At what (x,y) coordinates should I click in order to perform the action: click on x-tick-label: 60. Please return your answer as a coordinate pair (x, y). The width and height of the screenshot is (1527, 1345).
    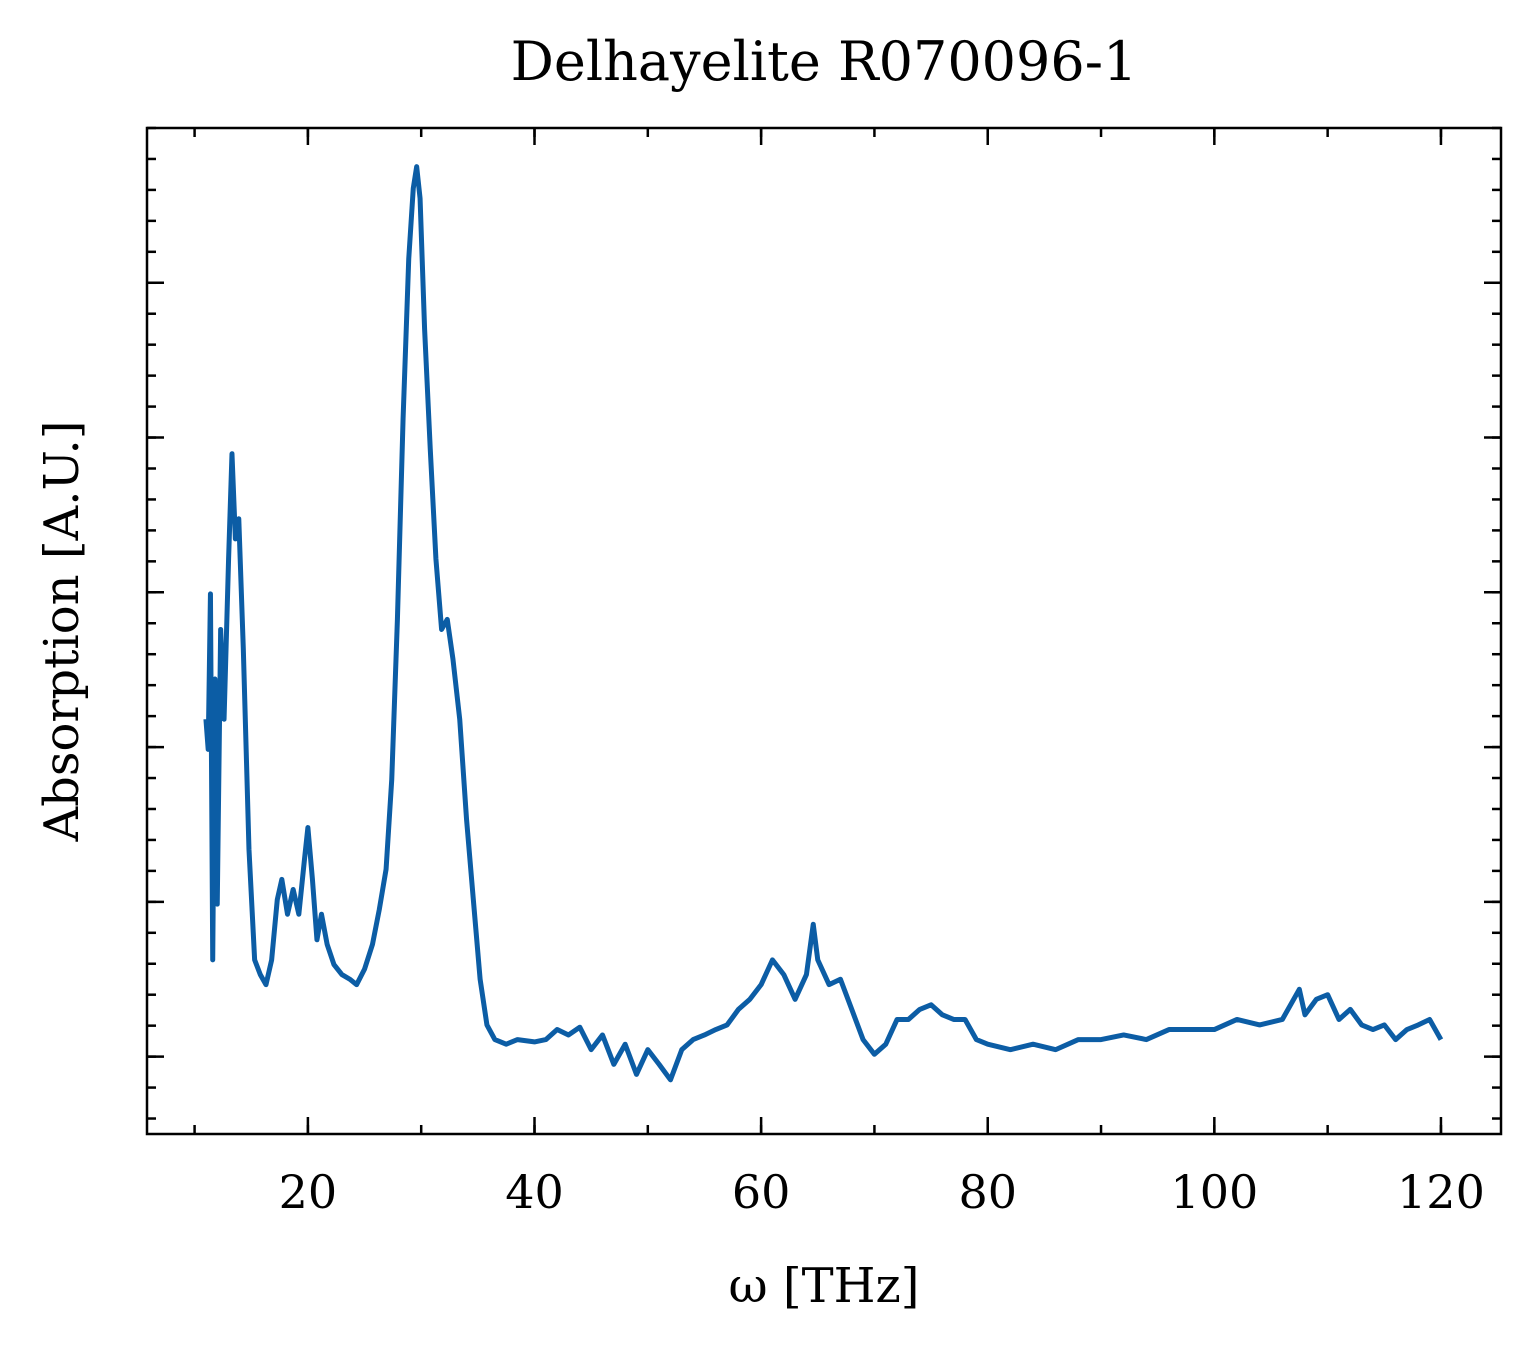
    Looking at the image, I should click on (761, 1192).